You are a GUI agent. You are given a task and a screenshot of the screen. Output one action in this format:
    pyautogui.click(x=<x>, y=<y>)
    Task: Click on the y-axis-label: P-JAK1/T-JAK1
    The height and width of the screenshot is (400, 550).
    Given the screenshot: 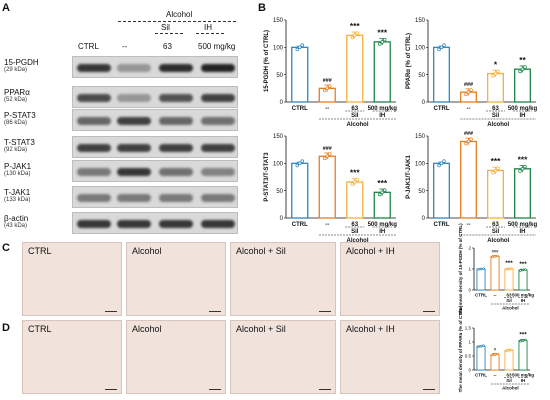 What is the action you would take?
    pyautogui.click(x=409, y=177)
    